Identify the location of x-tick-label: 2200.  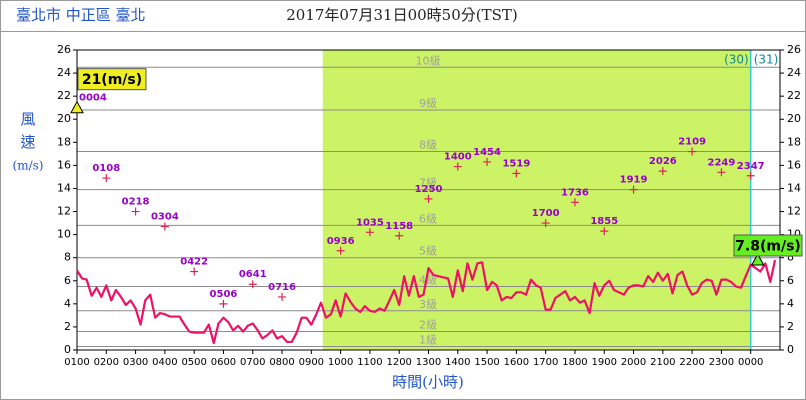
(691, 362).